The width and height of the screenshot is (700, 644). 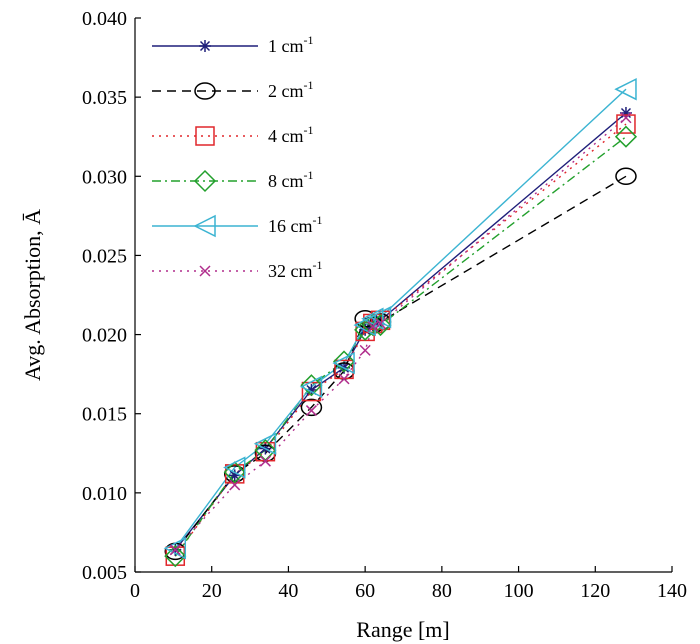 What do you see at coordinates (237, 157) in the screenshot?
I see `legend: 1 cm-12 cm-14 cm-18 cm-116 cm-132 cm-1` at bounding box center [237, 157].